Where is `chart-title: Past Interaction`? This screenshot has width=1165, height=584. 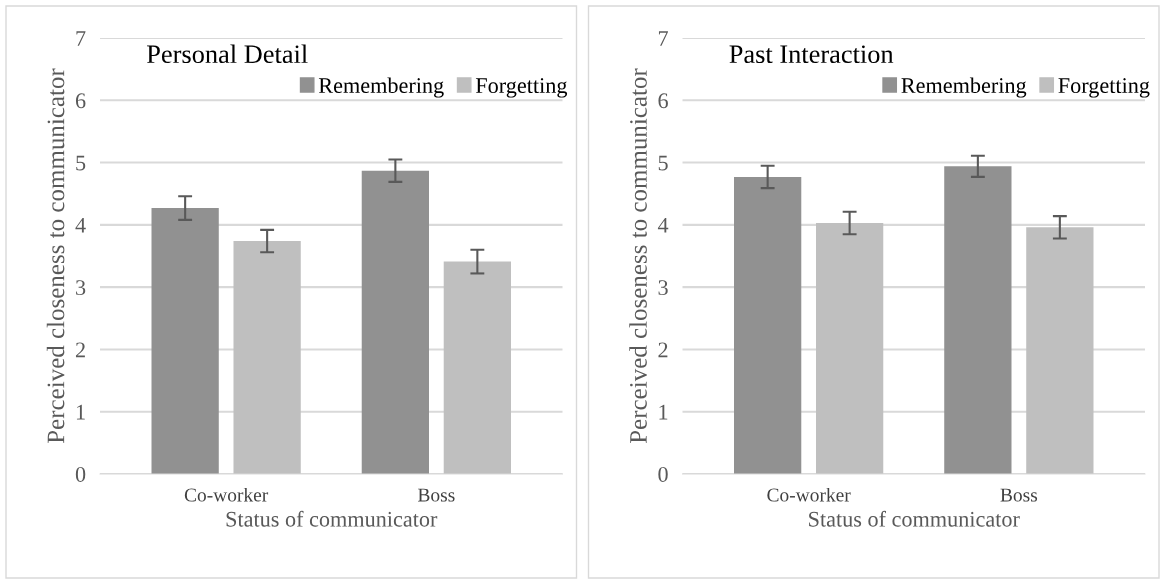 chart-title: Past Interaction is located at coordinates (811, 54).